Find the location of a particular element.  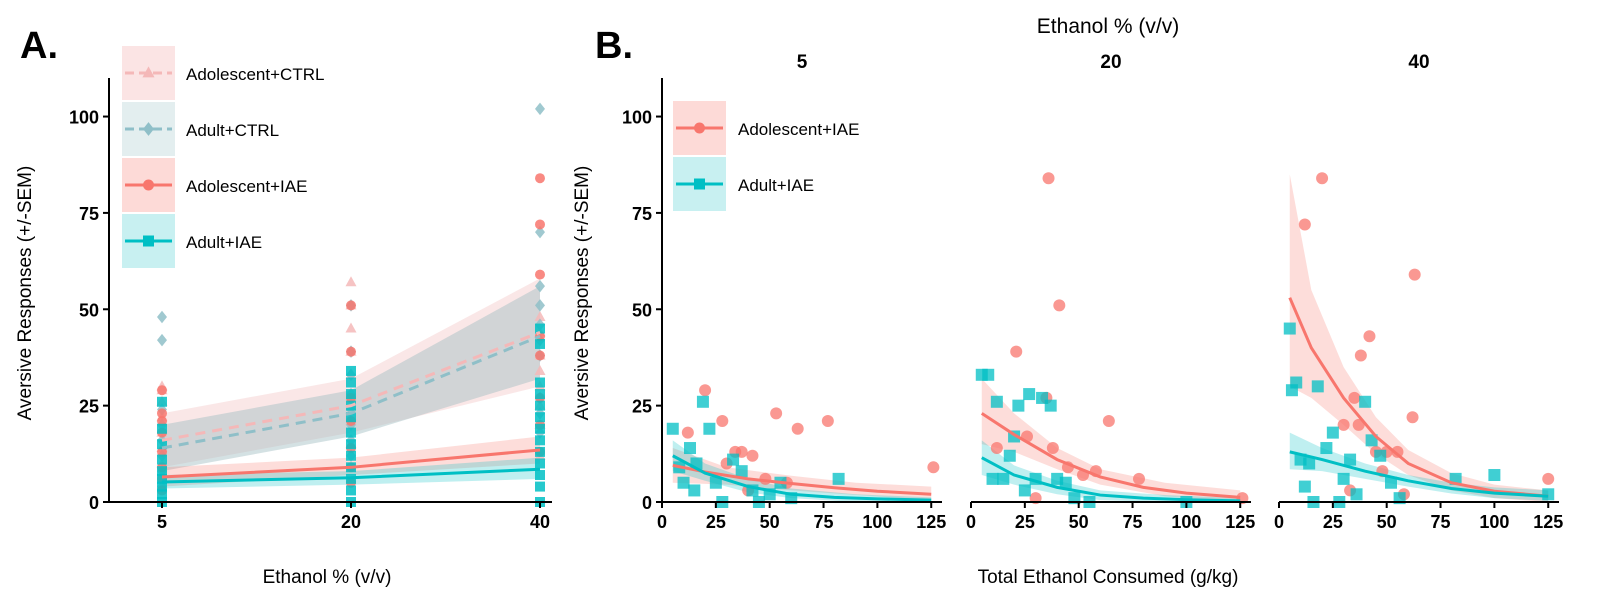

panel-a-x-tick-label: 5 is located at coordinates (162, 522).